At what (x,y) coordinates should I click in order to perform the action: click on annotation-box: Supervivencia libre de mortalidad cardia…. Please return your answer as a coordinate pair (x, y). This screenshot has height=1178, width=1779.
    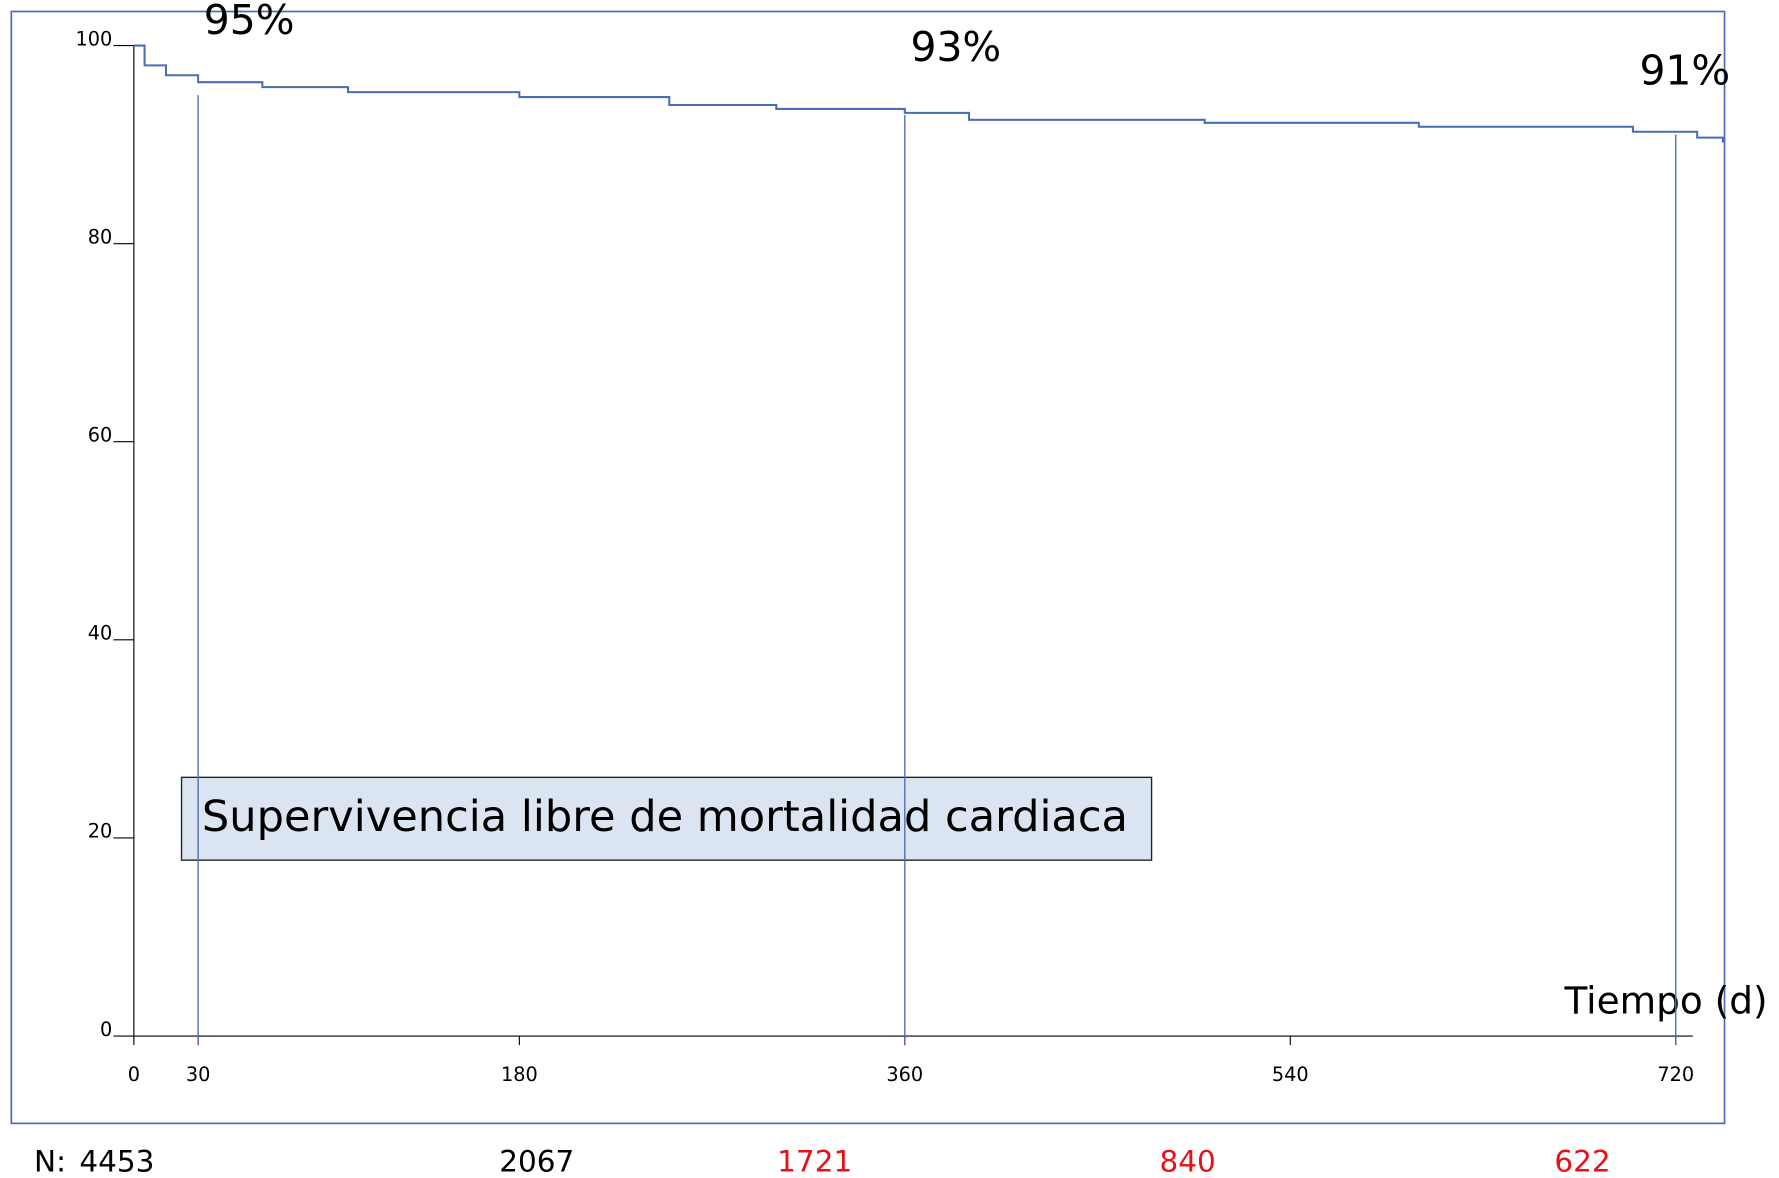
    Looking at the image, I should click on (666, 818).